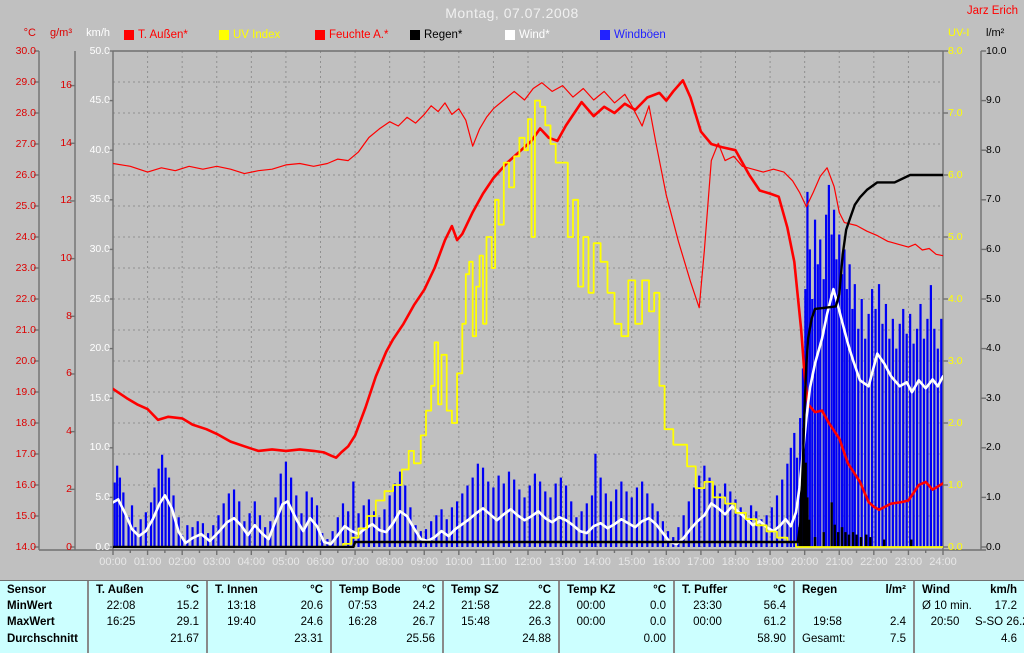 The width and height of the screenshot is (1024, 653). What do you see at coordinates (993, 397) in the screenshot?
I see `axis-tick-label: 3.0` at bounding box center [993, 397].